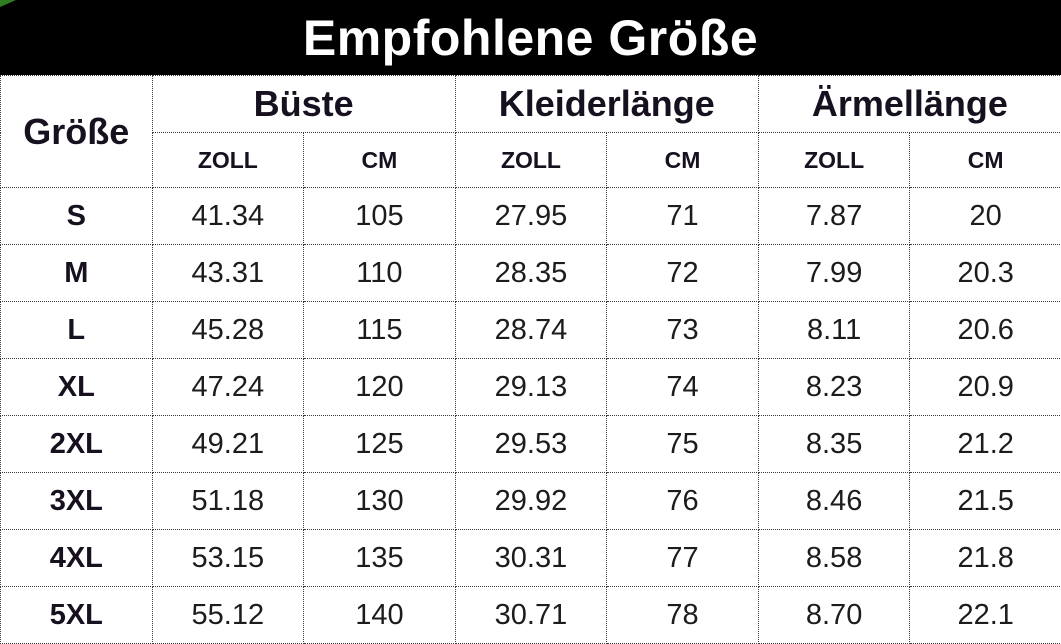 The image size is (1061, 644). What do you see at coordinates (985, 160) in the screenshot?
I see `unit-header-aermellaenge-cm: CM` at bounding box center [985, 160].